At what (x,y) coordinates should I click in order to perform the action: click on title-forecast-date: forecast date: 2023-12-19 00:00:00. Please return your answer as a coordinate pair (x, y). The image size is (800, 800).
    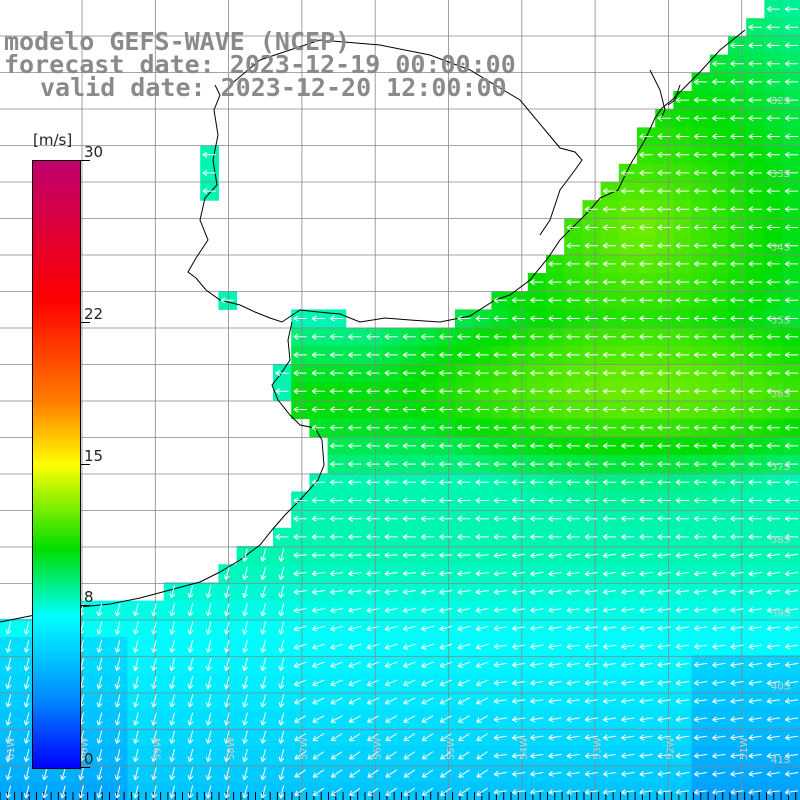
    Looking at the image, I should click on (260, 64).